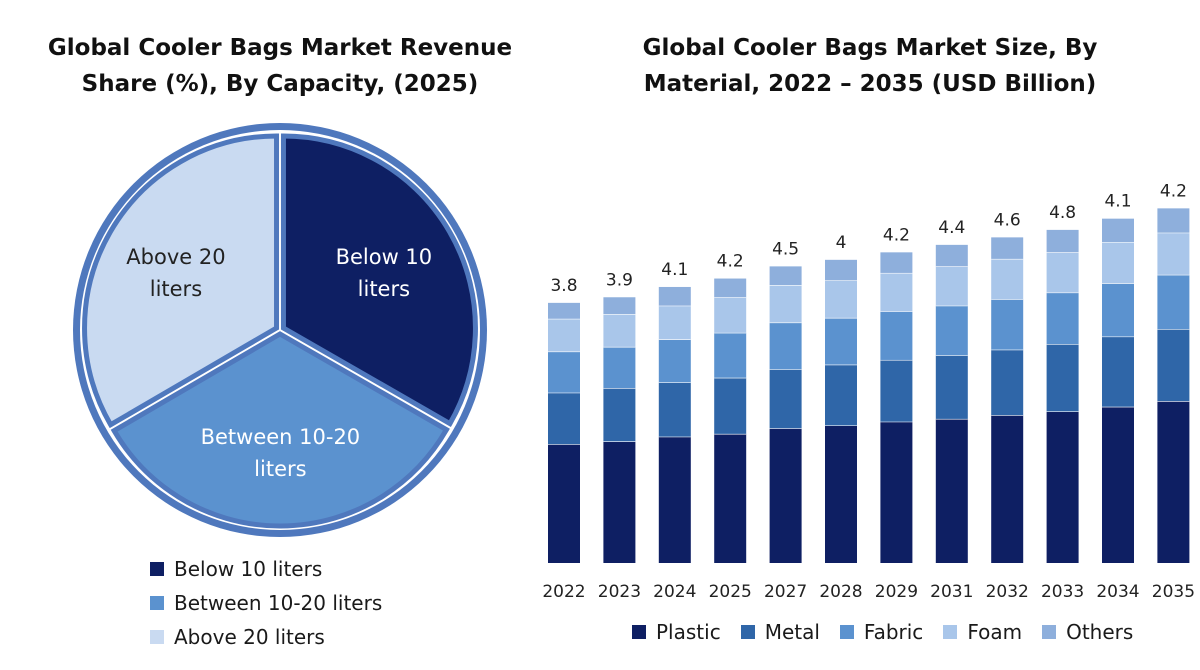 This screenshot has height=670, width=1200. What do you see at coordinates (785, 249) in the screenshot?
I see `bar-total-label-2027: 4.5` at bounding box center [785, 249].